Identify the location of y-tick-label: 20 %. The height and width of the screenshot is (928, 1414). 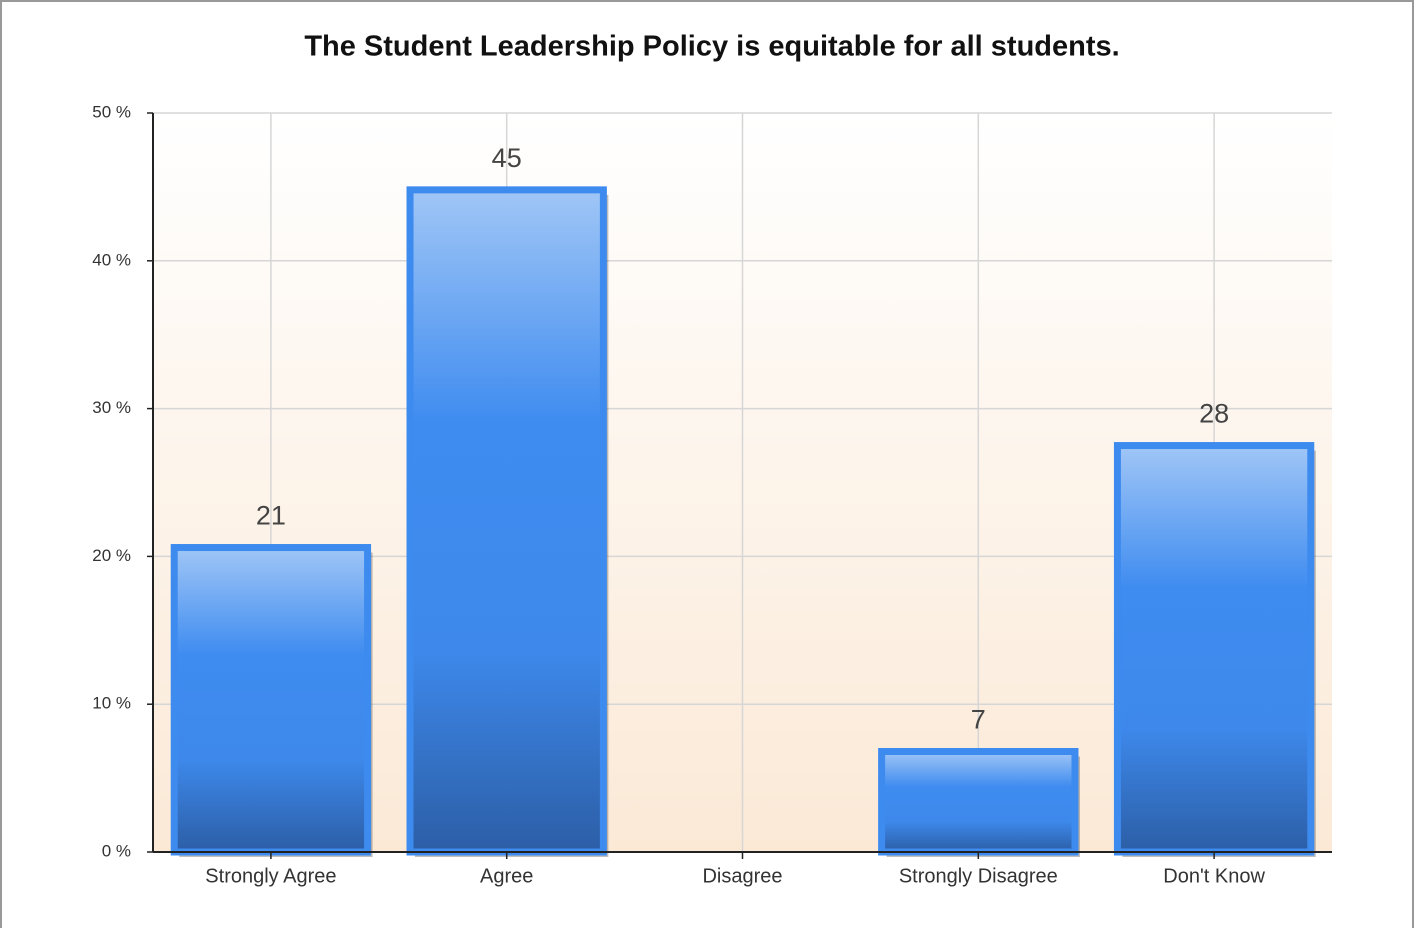
(111, 555).